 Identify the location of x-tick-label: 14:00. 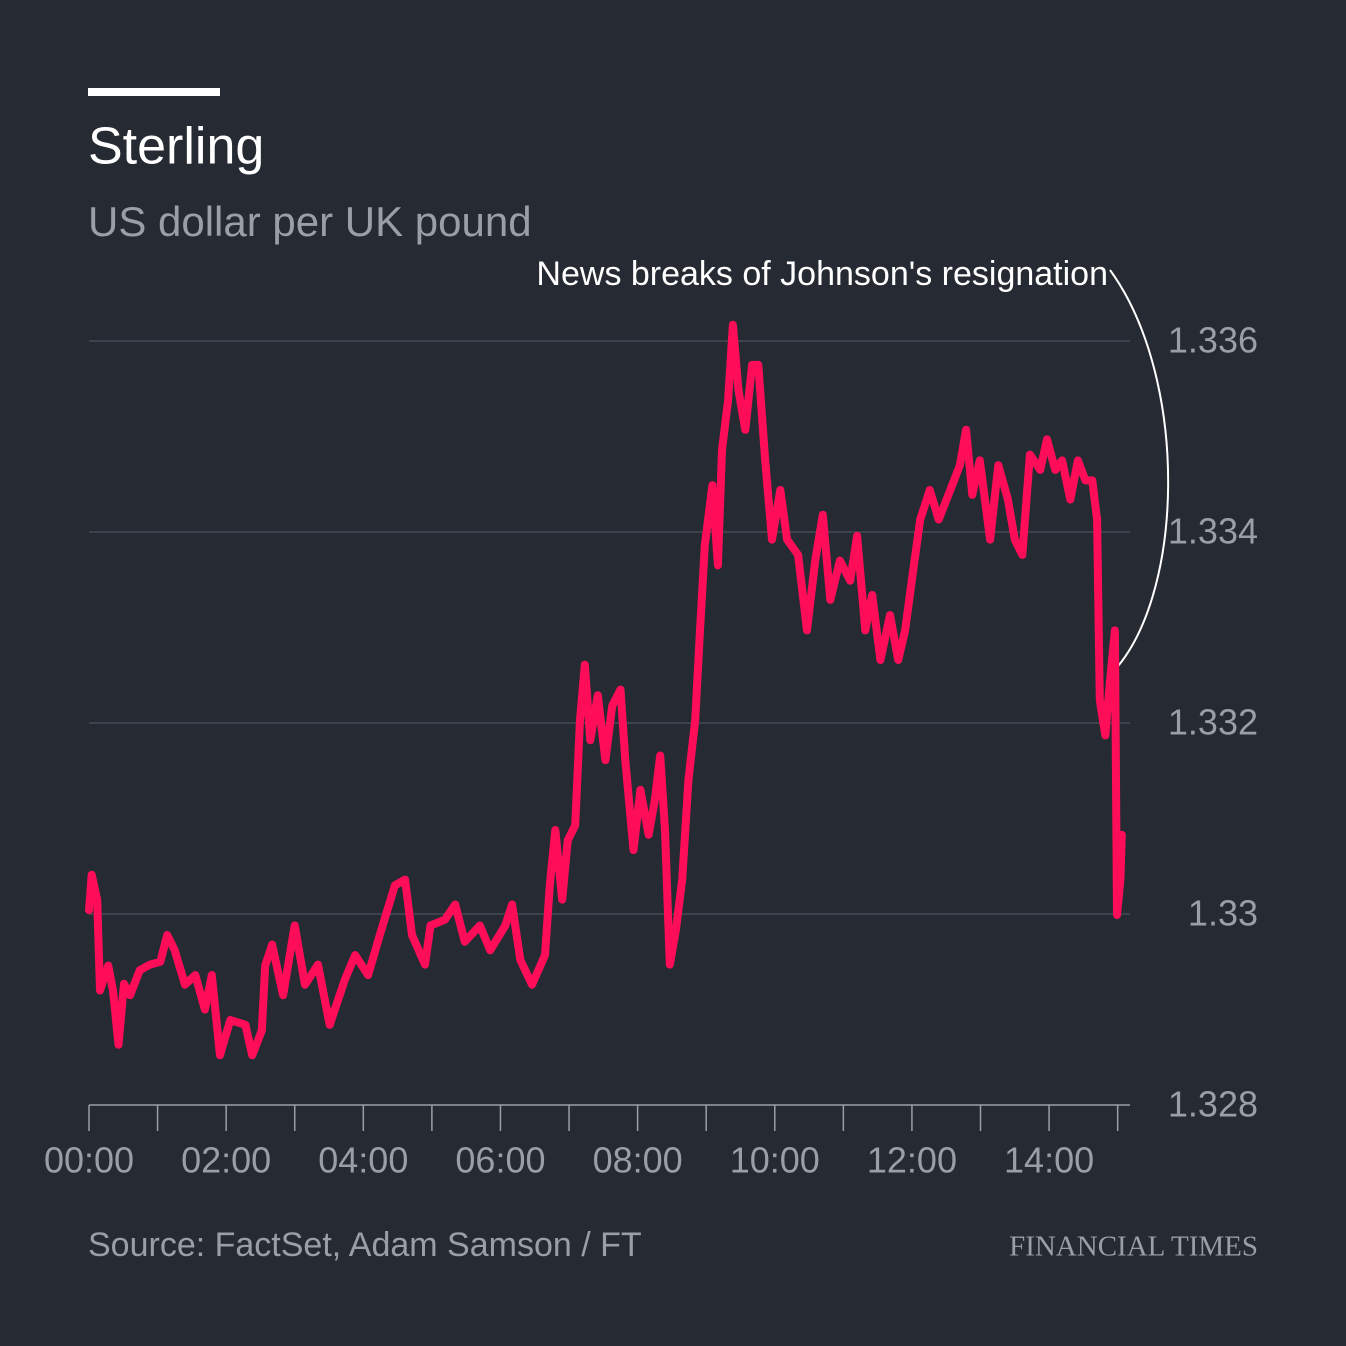
(1049, 1160).